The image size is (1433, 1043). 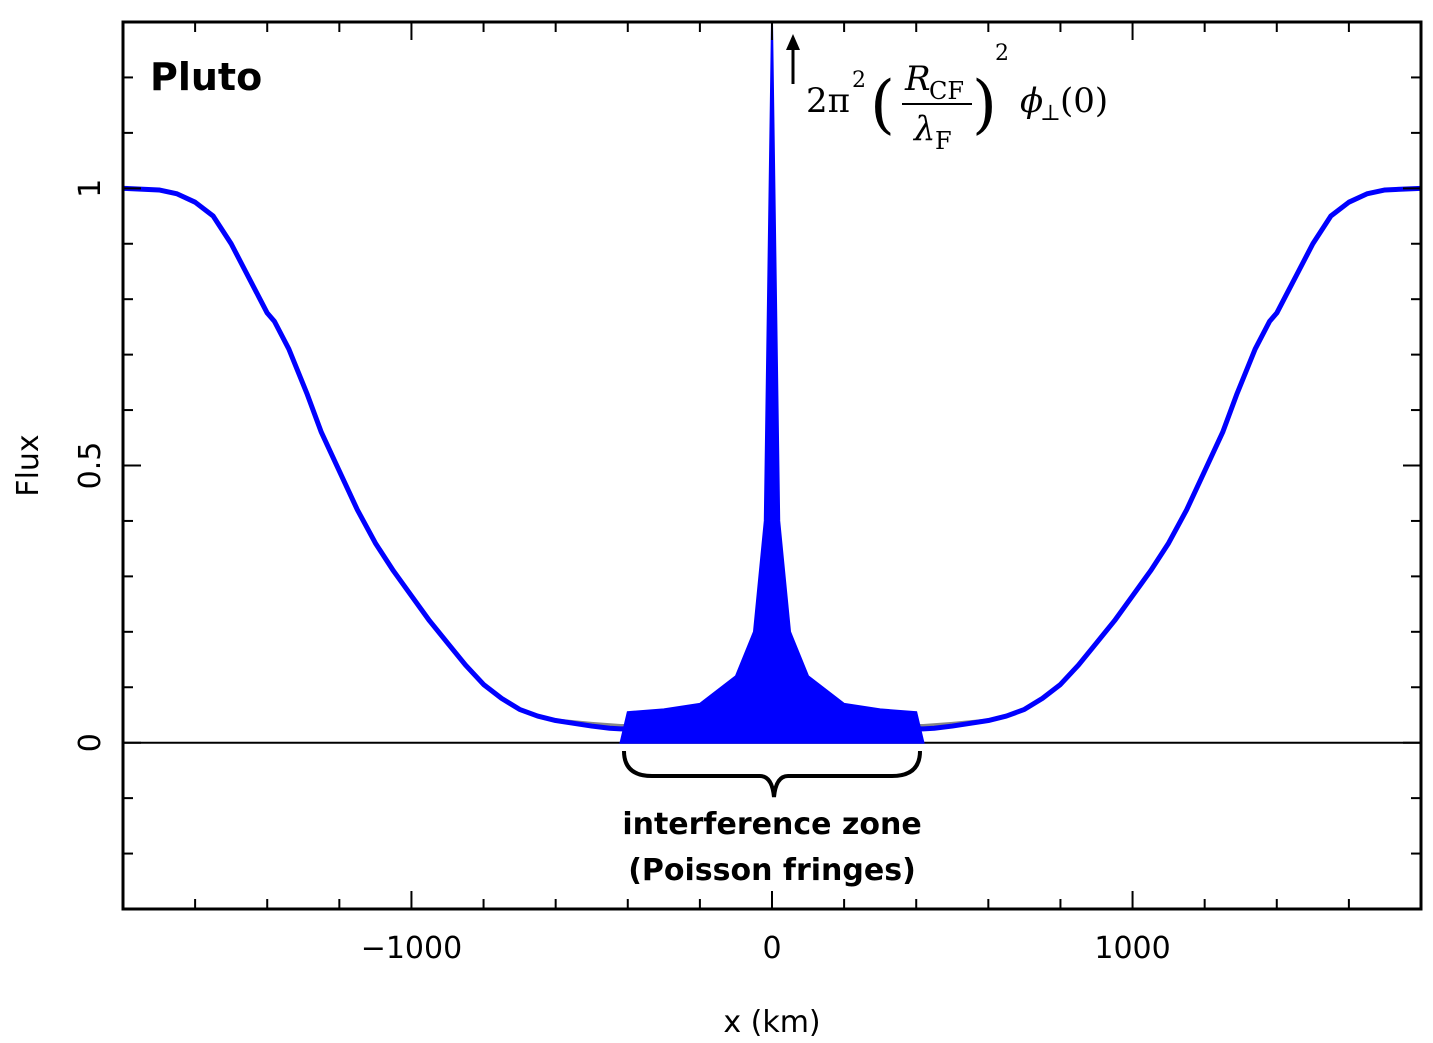 What do you see at coordinates (946, 91) in the screenshot?
I see `svg-text: CF` at bounding box center [946, 91].